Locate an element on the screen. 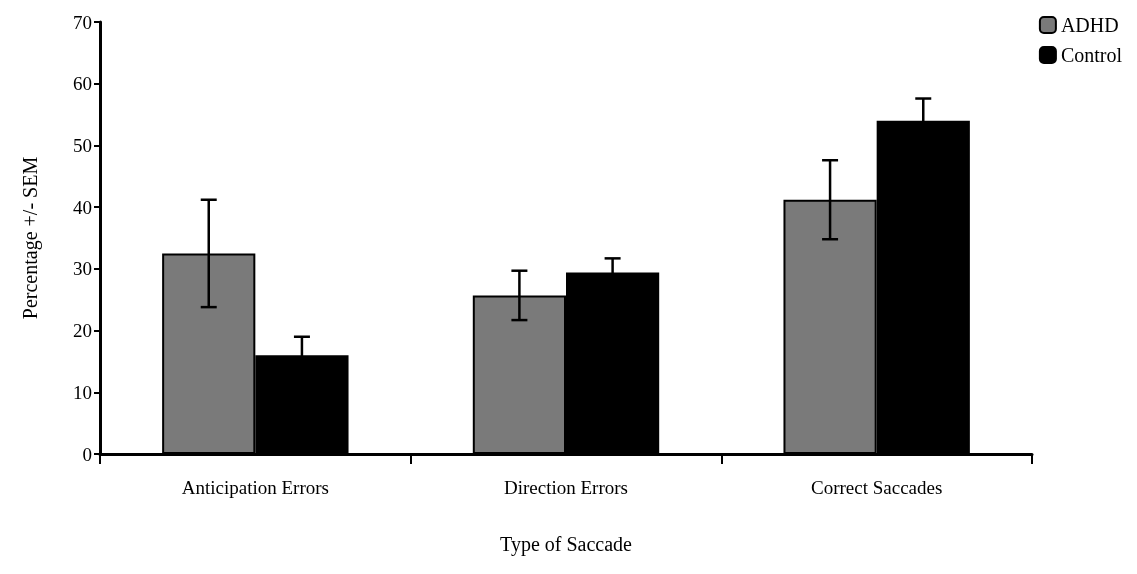  x-tick-label: Anticipation Errors is located at coordinates (255, 487).